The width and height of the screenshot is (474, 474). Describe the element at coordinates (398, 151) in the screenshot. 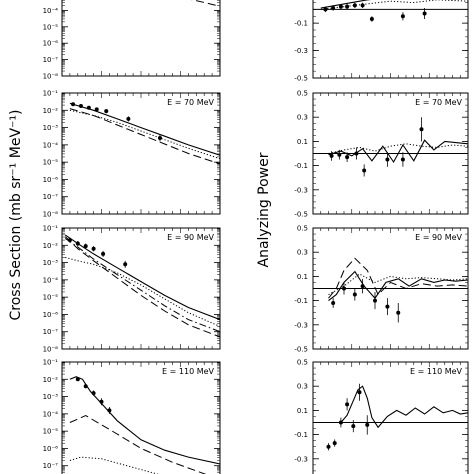

I see `ap-70-series-solid` at that location.